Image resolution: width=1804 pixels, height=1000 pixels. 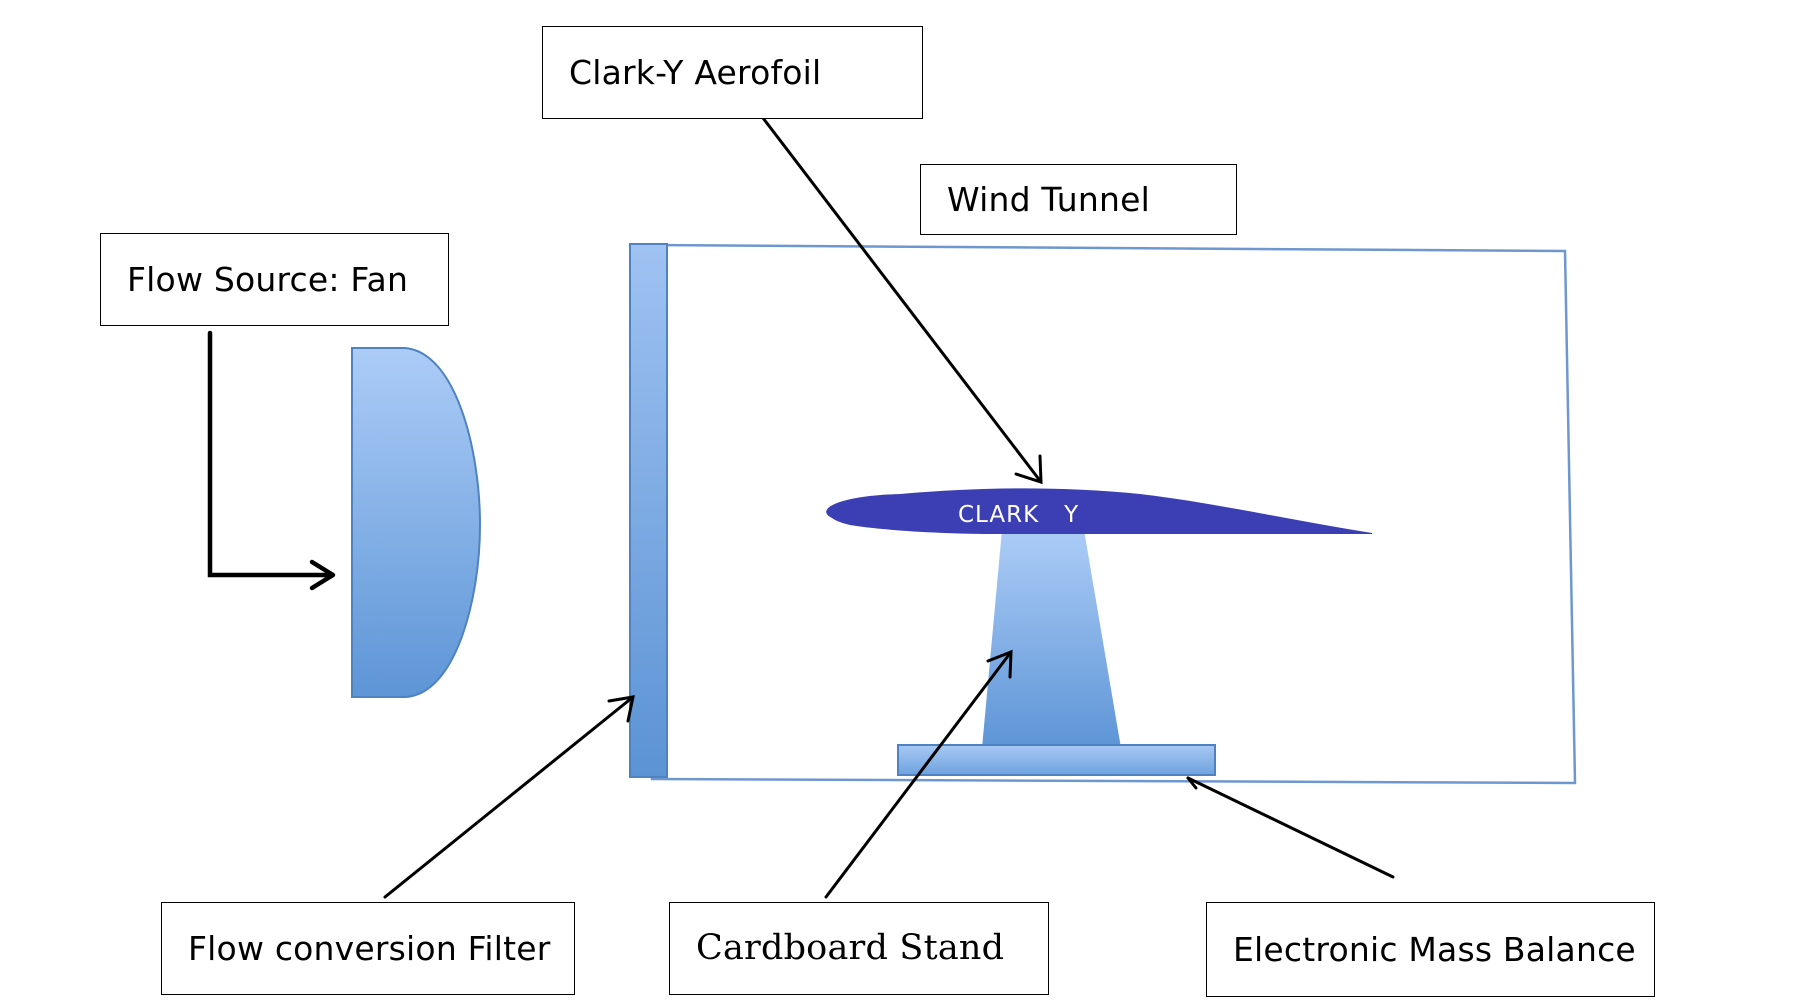 I want to click on fan-shape, so click(x=416, y=522).